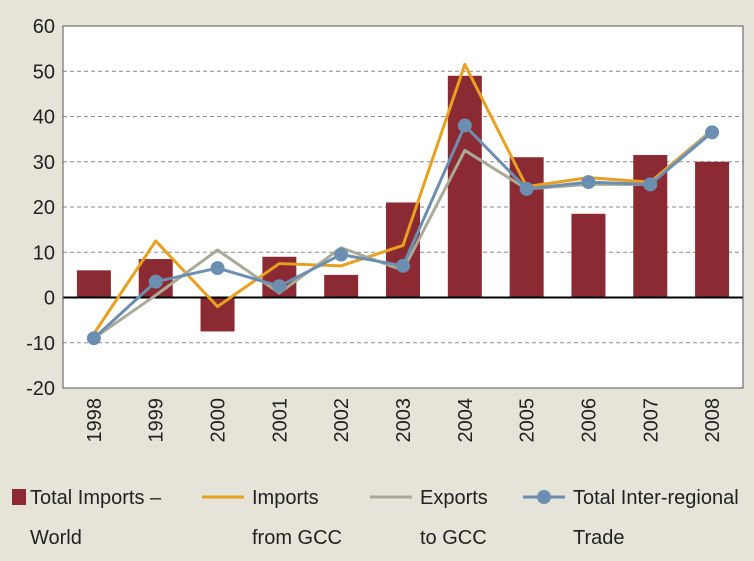 This screenshot has height=561, width=754. What do you see at coordinates (56, 538) in the screenshot?
I see `legend-label: World` at bounding box center [56, 538].